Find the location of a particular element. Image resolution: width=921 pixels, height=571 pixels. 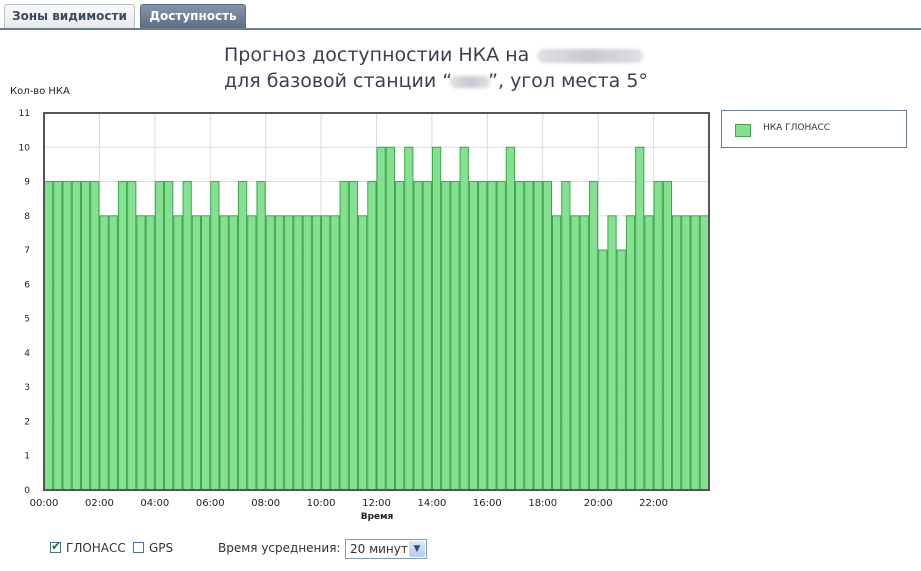

chart-title-suffix: ”, угол места 5° is located at coordinates (568, 81).